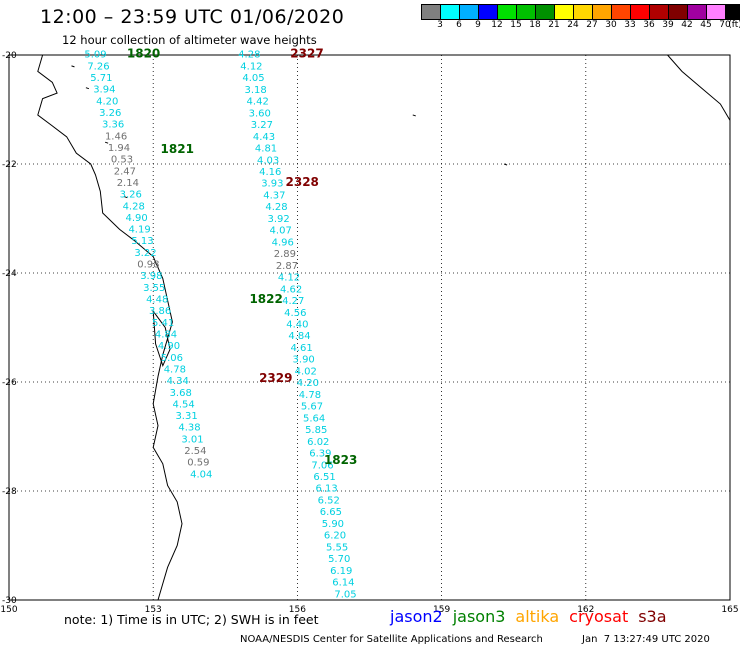 The width and height of the screenshot is (740, 650). I want to click on lon-tick-label: 153, so click(153, 610).